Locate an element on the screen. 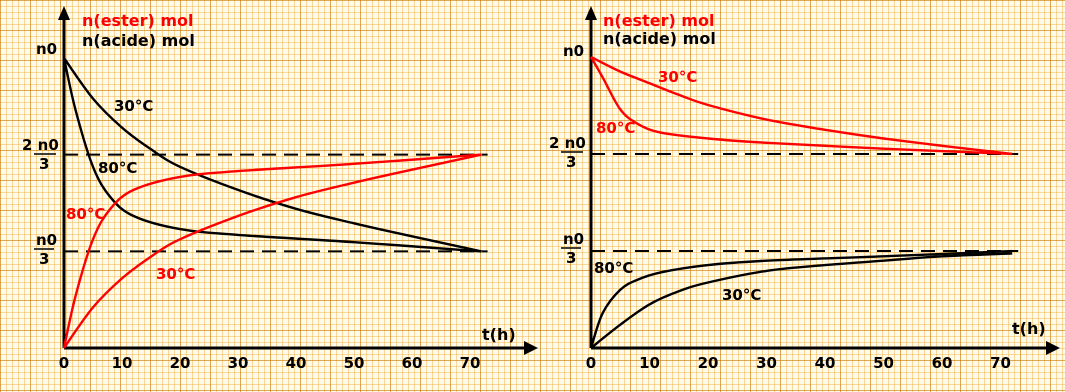  right-x-tick-label: 40 is located at coordinates (825, 363).